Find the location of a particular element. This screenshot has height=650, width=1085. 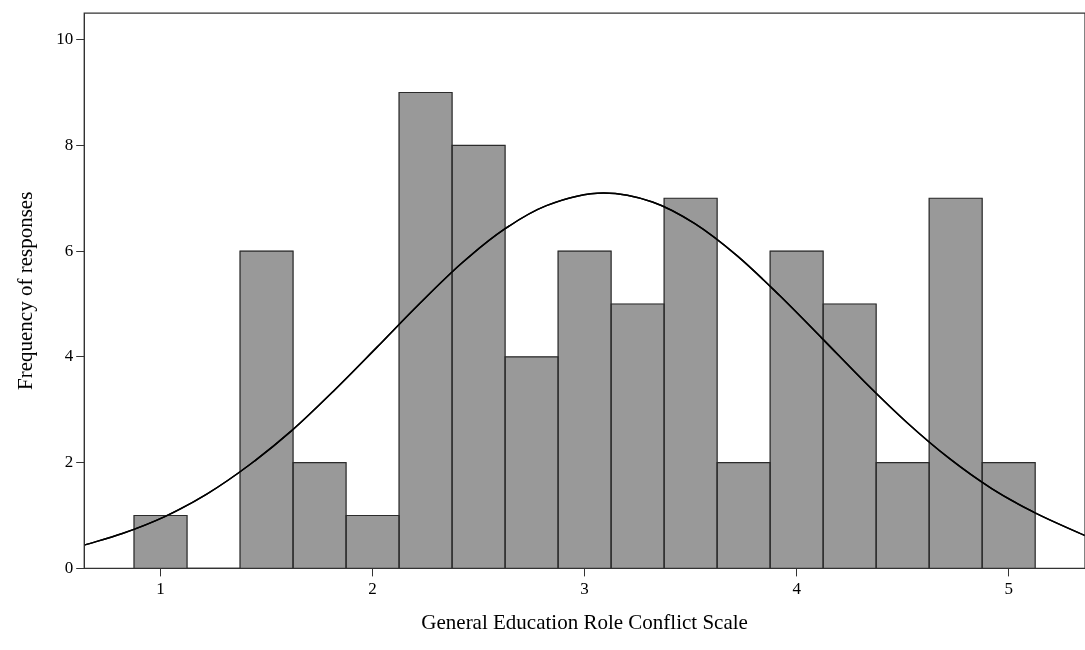

y-axis-title: Frequency of responses is located at coordinates (25, 290).